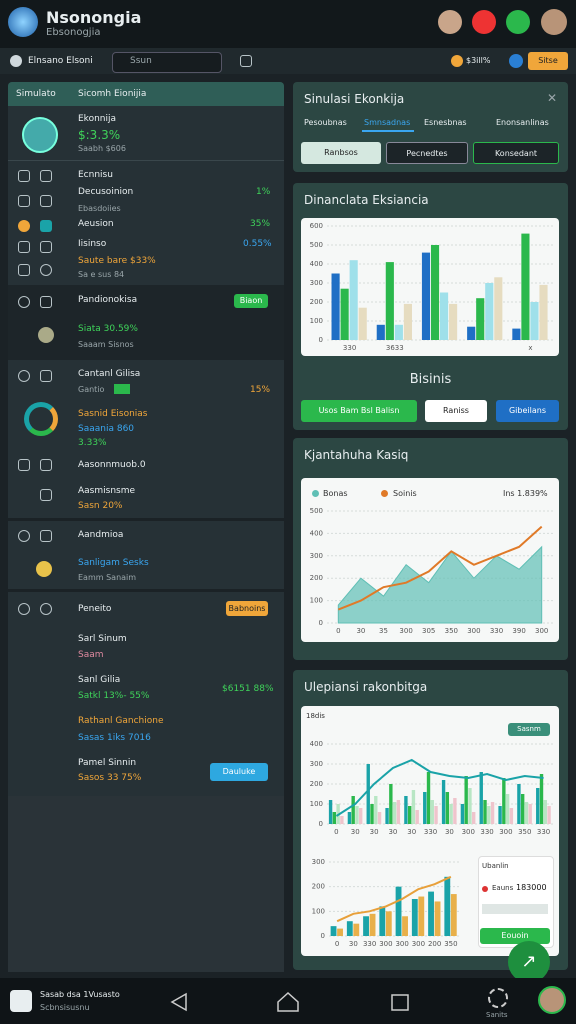 The height and width of the screenshot is (1024, 576). I want to click on sim-title: Sinulasi Ekonkija, so click(354, 99).